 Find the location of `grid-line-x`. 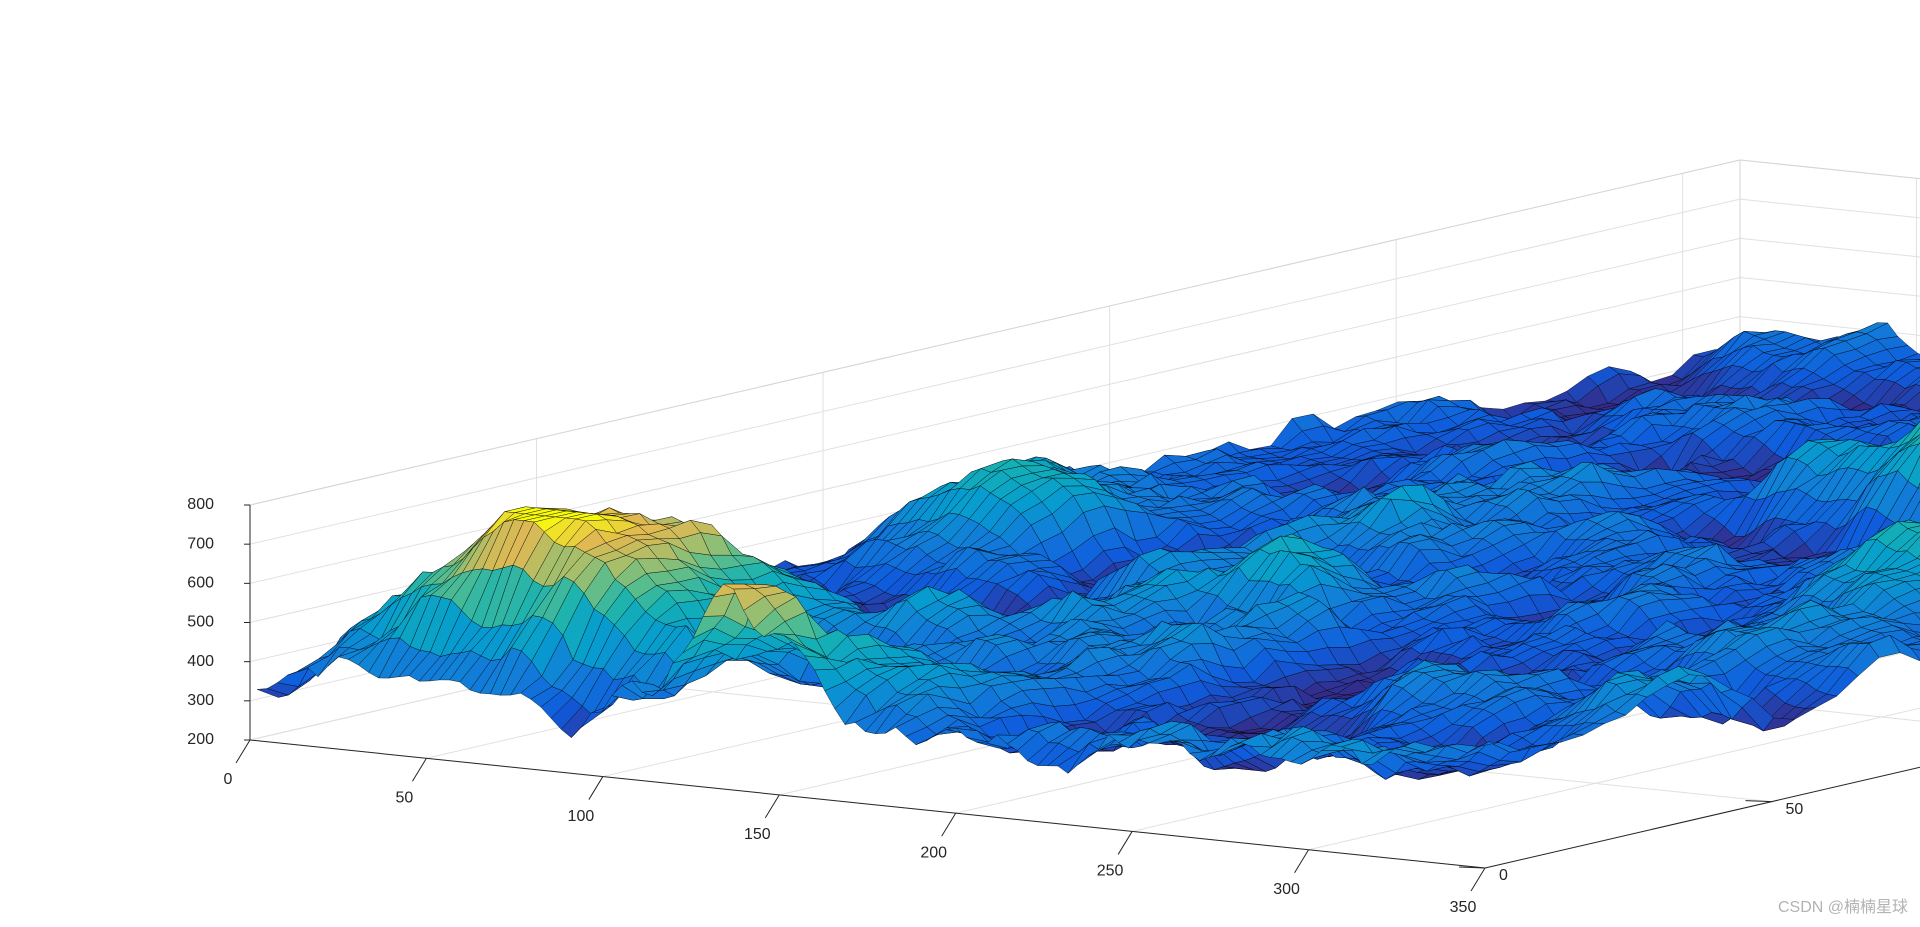

grid-line-x is located at coordinates (1614, 779).